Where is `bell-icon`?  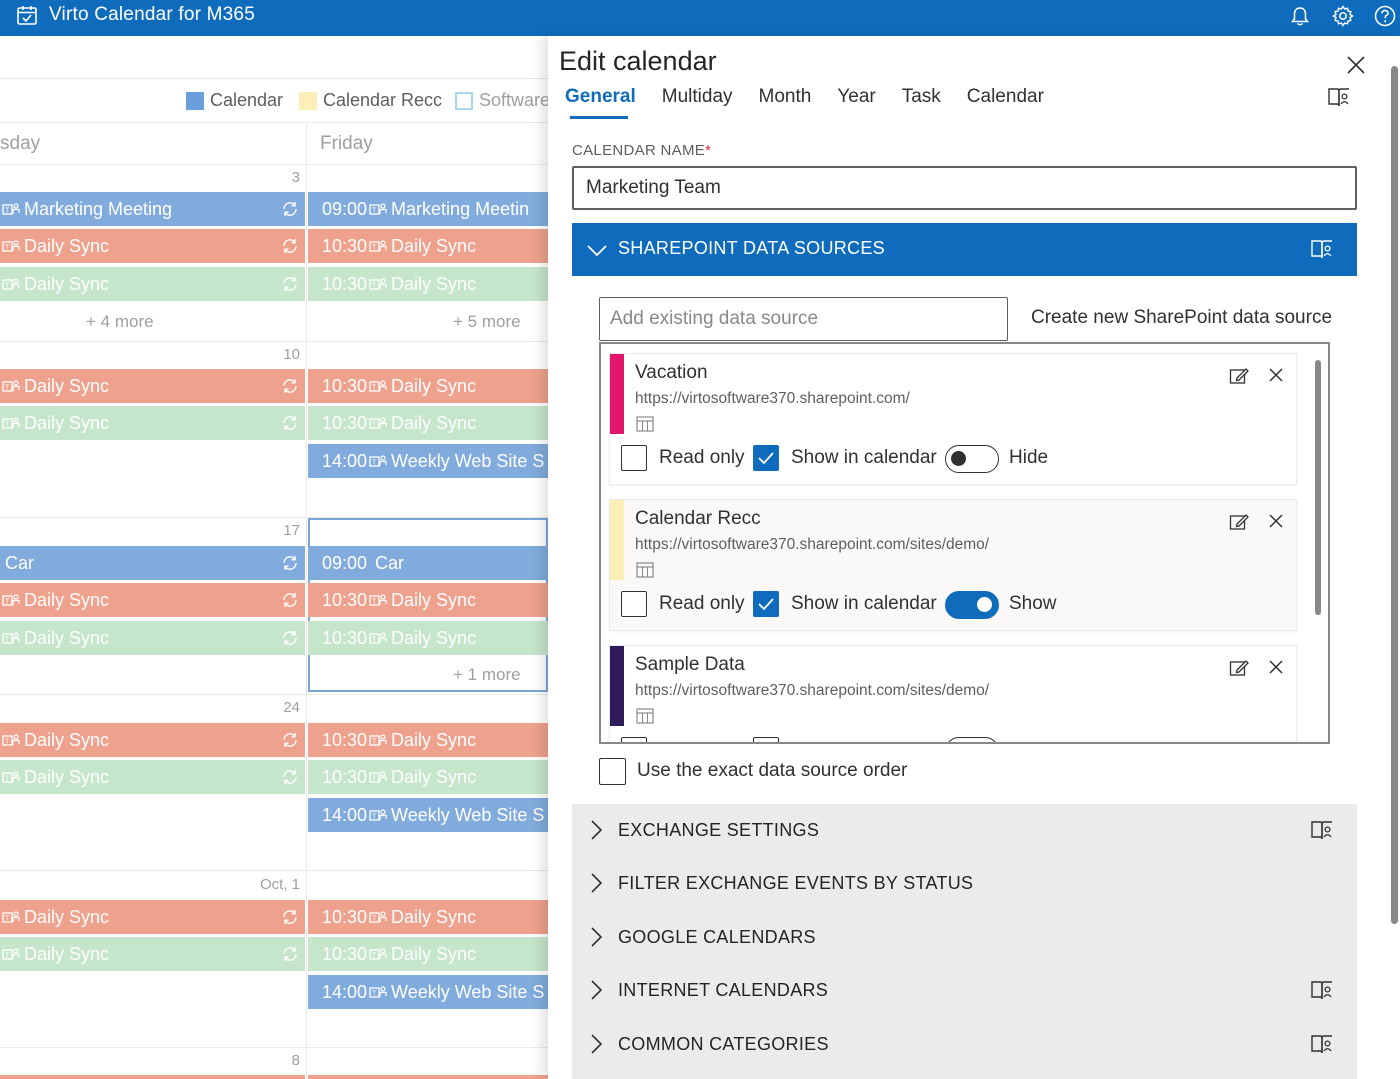 bell-icon is located at coordinates (1300, 16).